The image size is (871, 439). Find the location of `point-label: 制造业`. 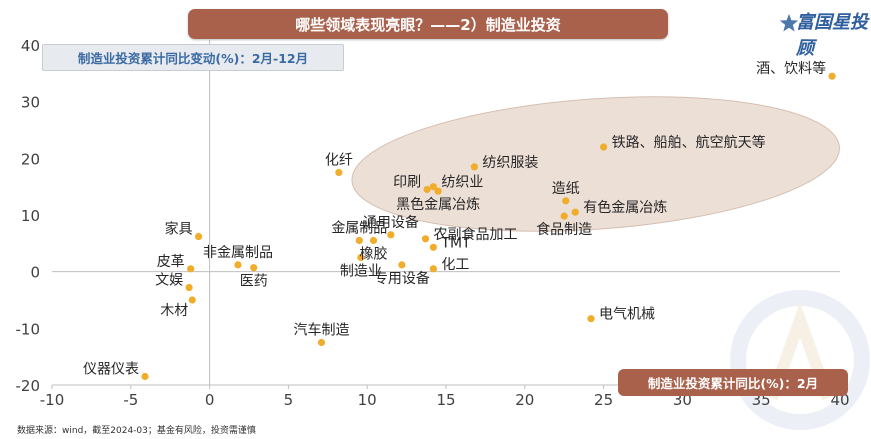

point-label: 制造业 is located at coordinates (361, 272).